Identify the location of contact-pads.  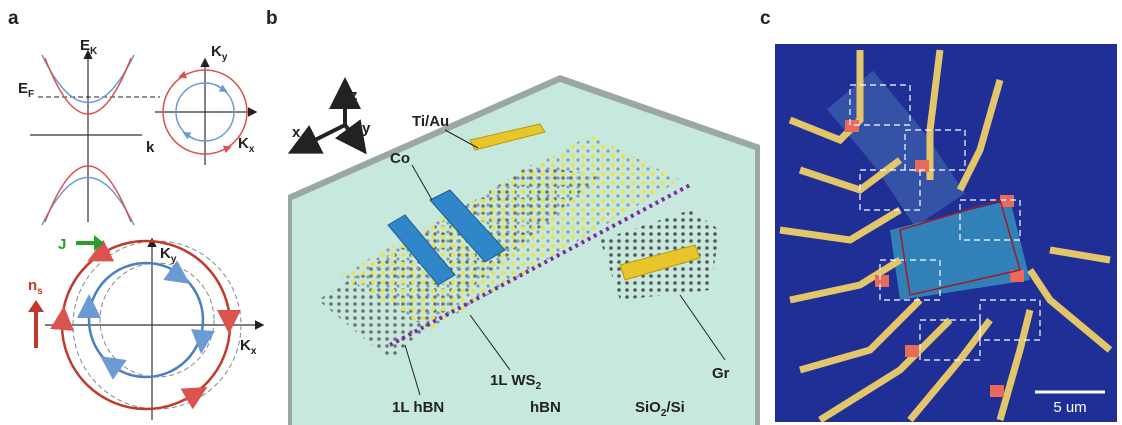
(934, 258).